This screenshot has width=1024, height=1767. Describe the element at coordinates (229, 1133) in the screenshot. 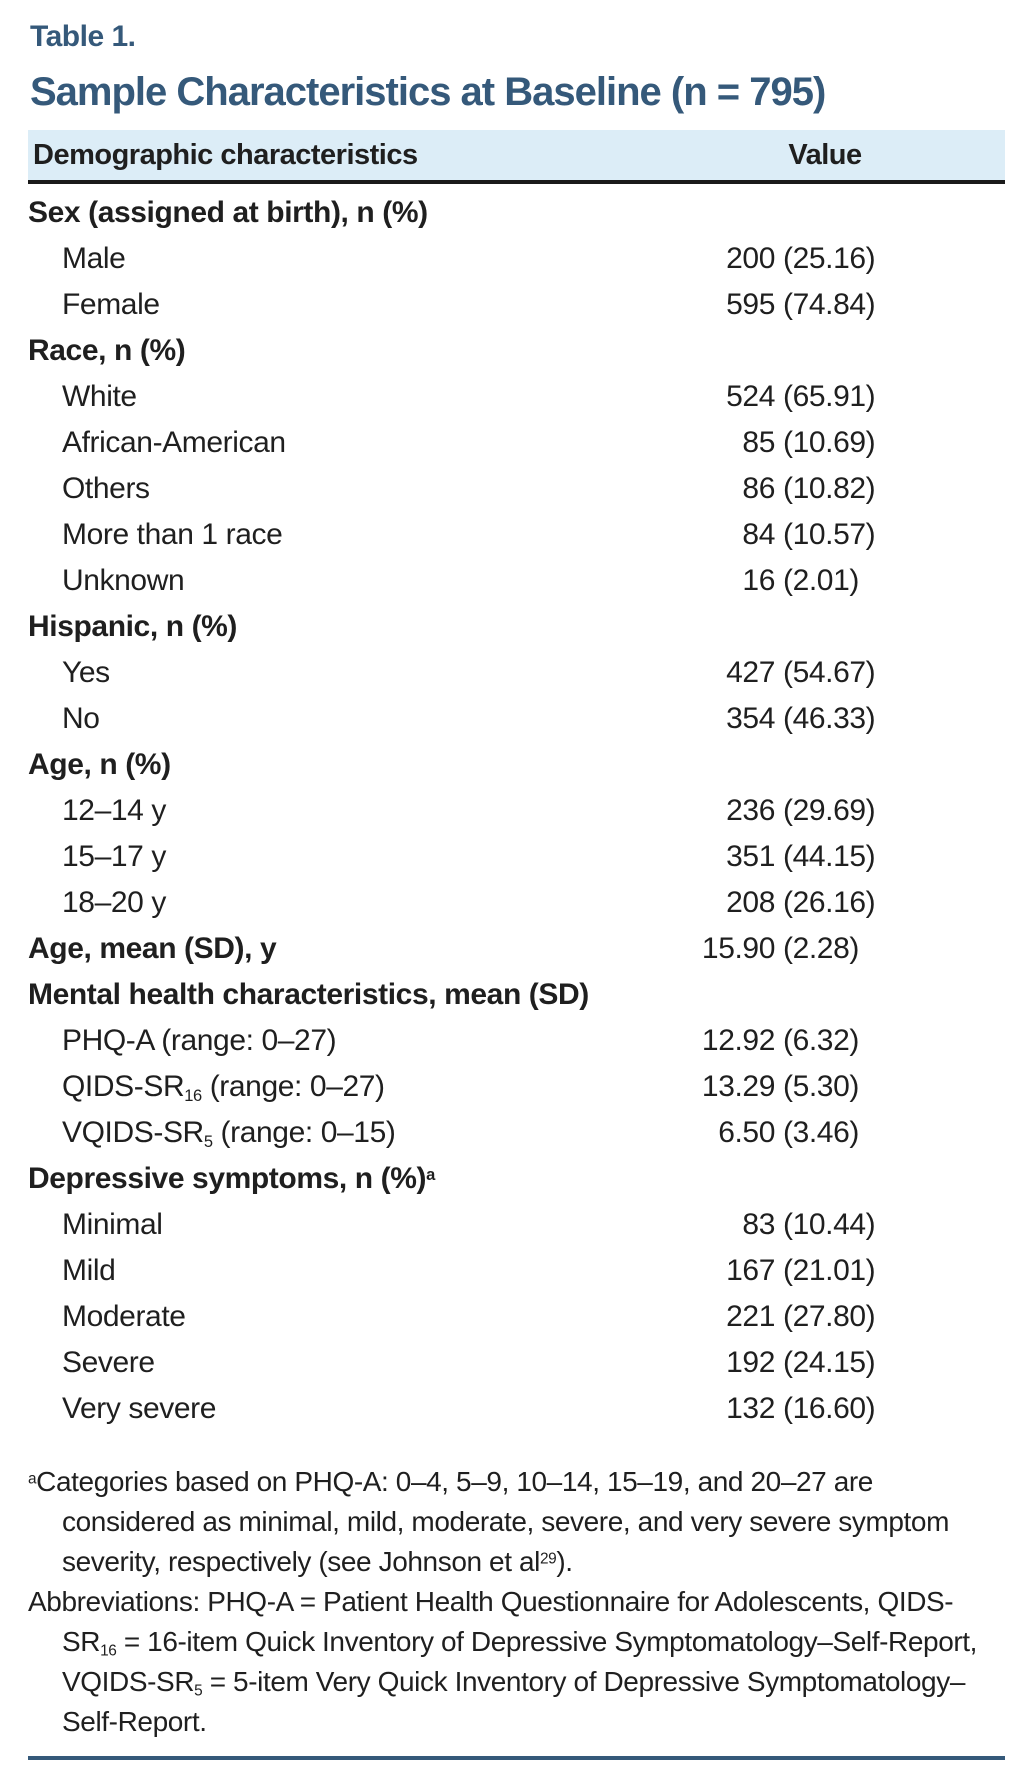

I see `row-label: VQIDS-SR5 (range: 0–15)` at that location.